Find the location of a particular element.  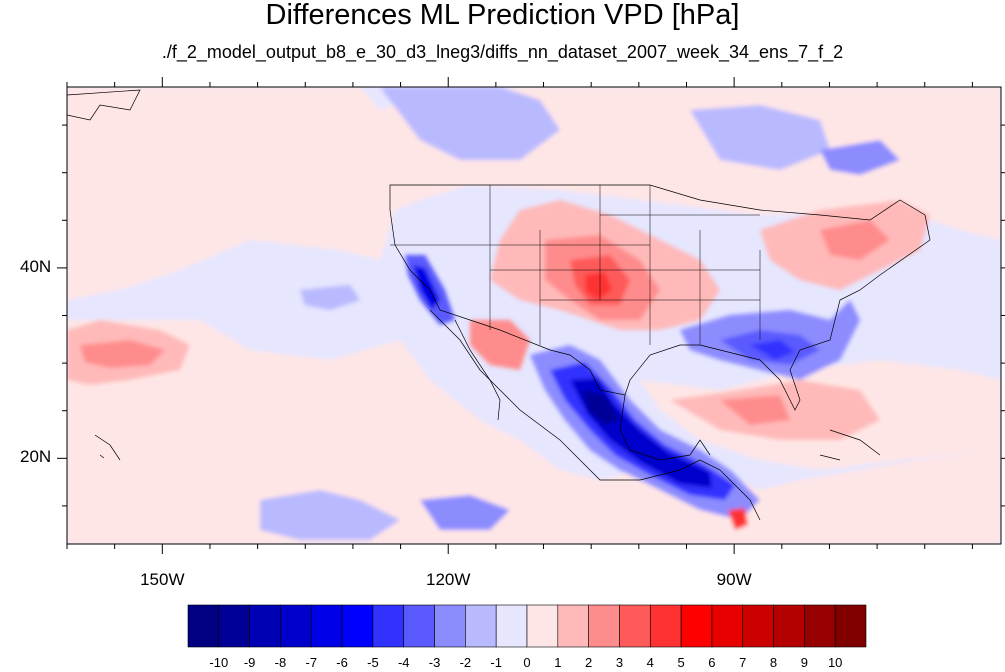

colorbar-label: -7 is located at coordinates (311, 662).